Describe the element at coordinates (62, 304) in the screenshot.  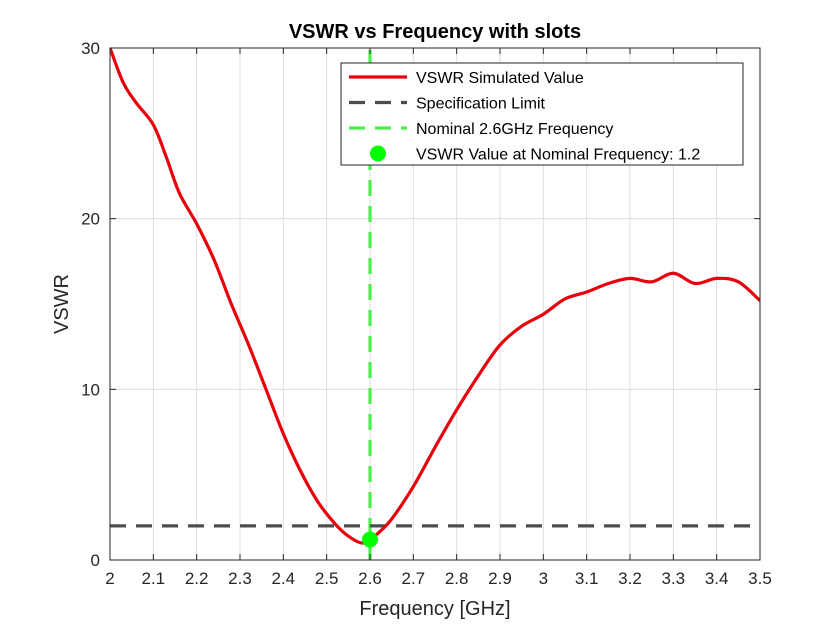
I see `y-axis-label: VSWR` at that location.